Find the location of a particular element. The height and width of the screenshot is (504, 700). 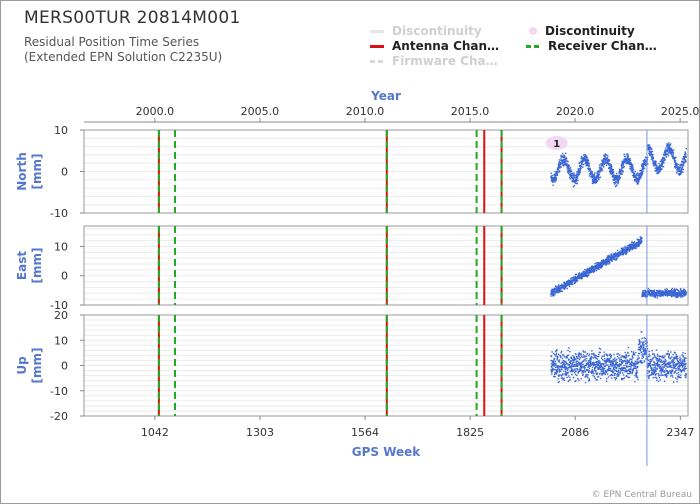

y-tick-label: 20 is located at coordinates (61, 315).